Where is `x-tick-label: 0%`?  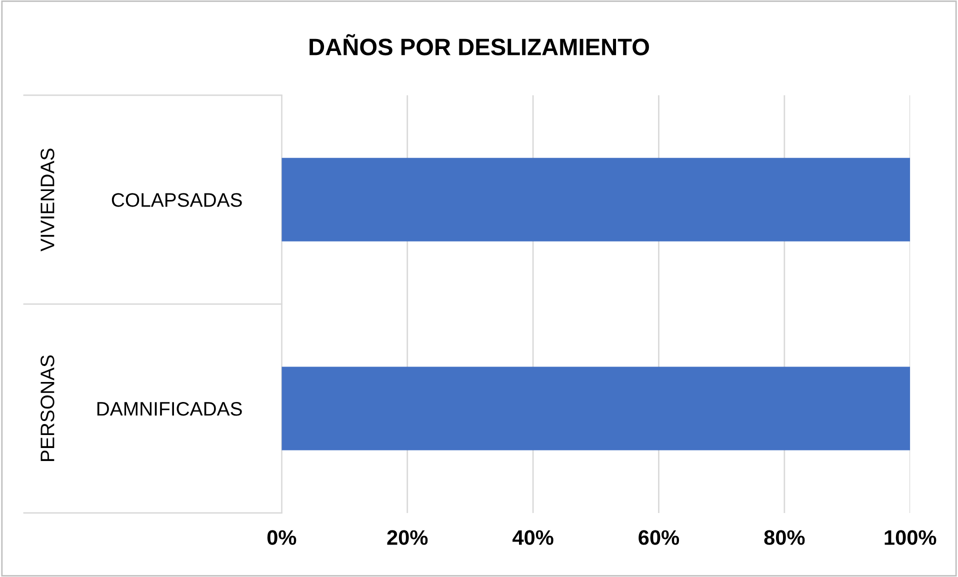
x-tick-label: 0% is located at coordinates (281, 537).